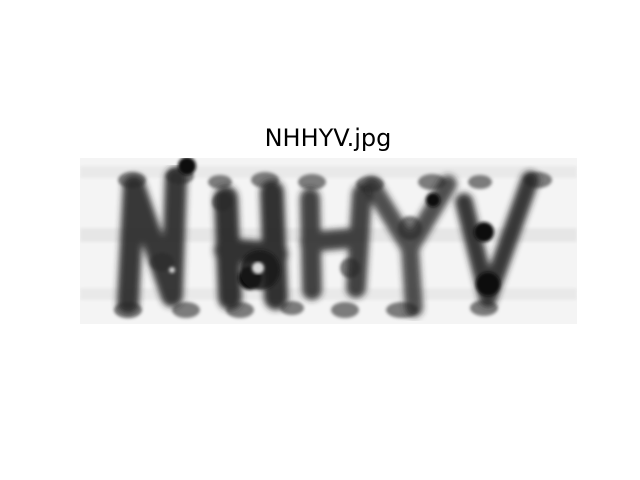 This screenshot has height=480, width=640. What do you see at coordinates (328, 172) in the screenshot?
I see `noise-band-top` at bounding box center [328, 172].